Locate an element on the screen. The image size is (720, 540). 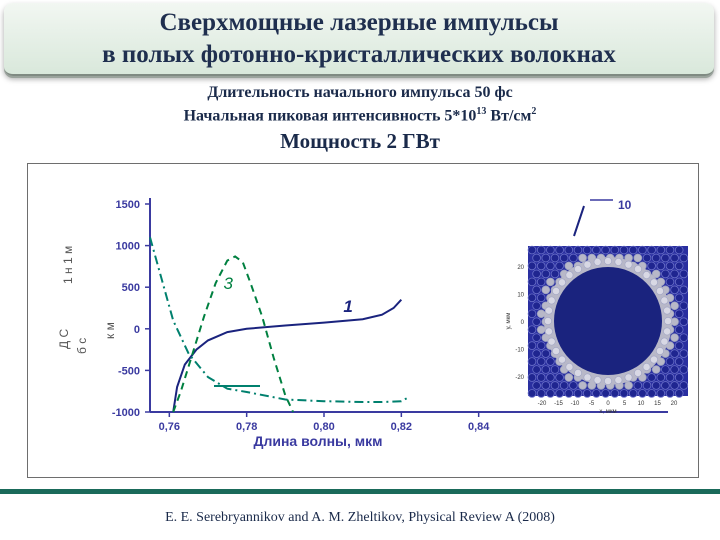
x-tick-label: 0,82 is located at coordinates (401, 427).